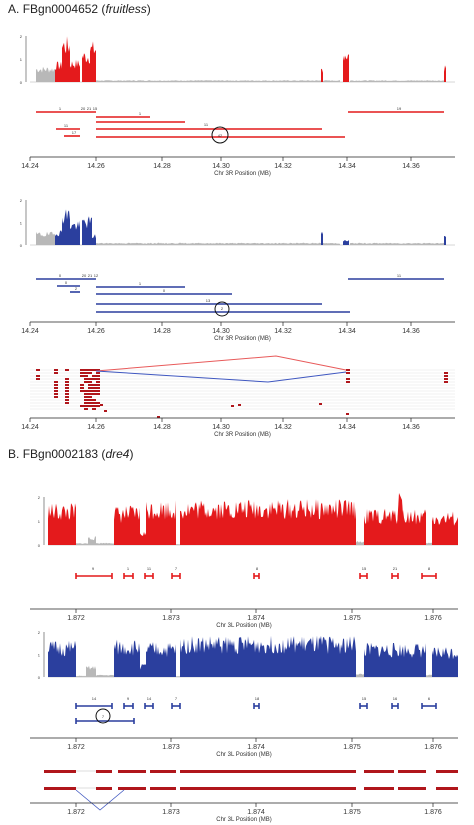  What do you see at coordinates (21, 200) in the screenshot?
I see `fru-blue-coverage-y-tick-label: 2` at bounding box center [21, 200].